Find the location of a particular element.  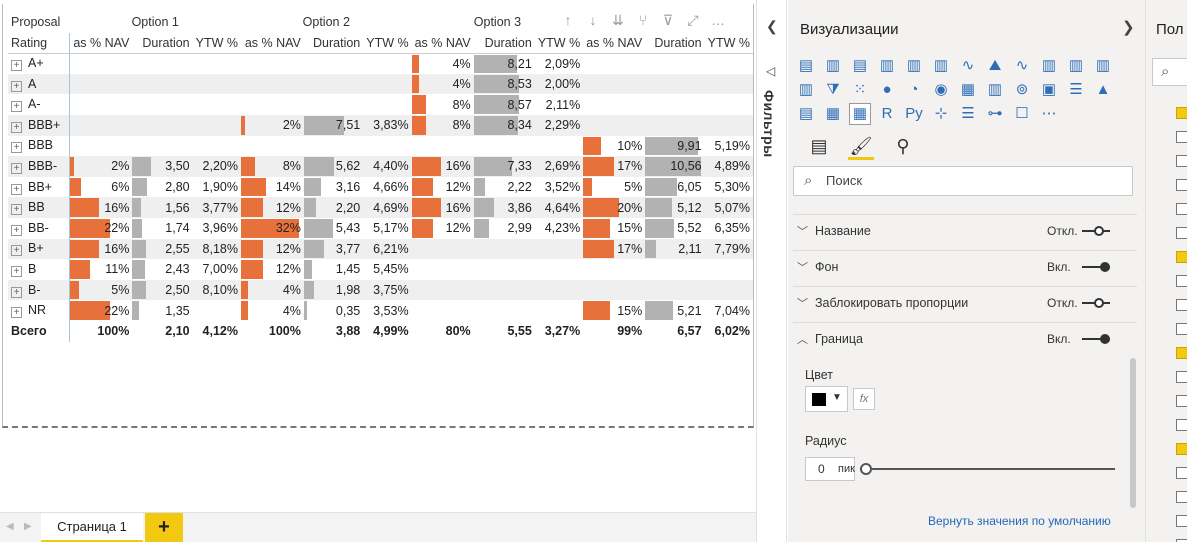

group-header-option-1: Option 1 is located at coordinates (155, 22).